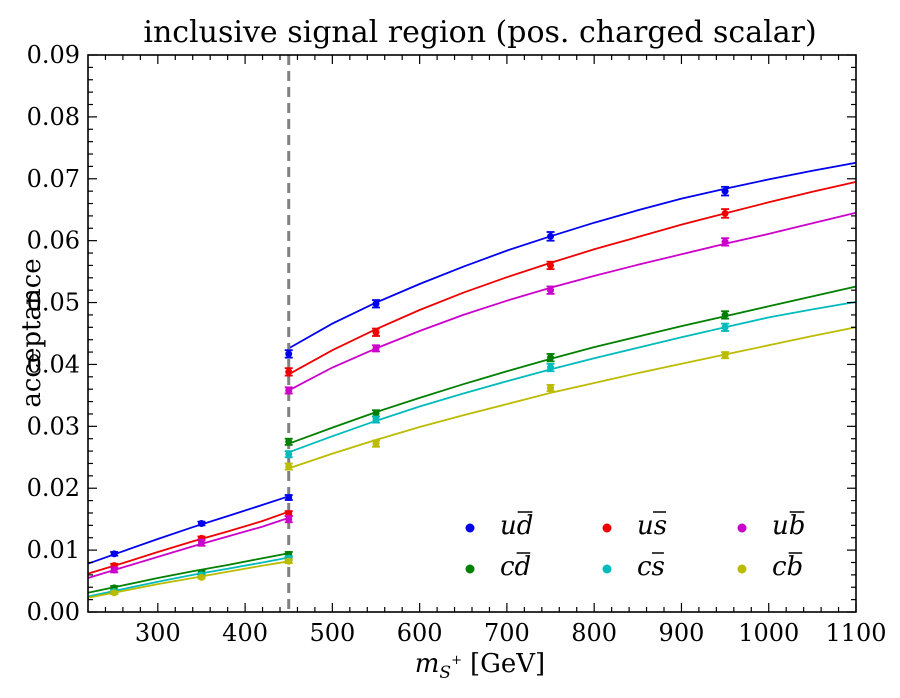 The image size is (900, 698). I want to click on x-axis-label-unit: [GeV], so click(507, 664).